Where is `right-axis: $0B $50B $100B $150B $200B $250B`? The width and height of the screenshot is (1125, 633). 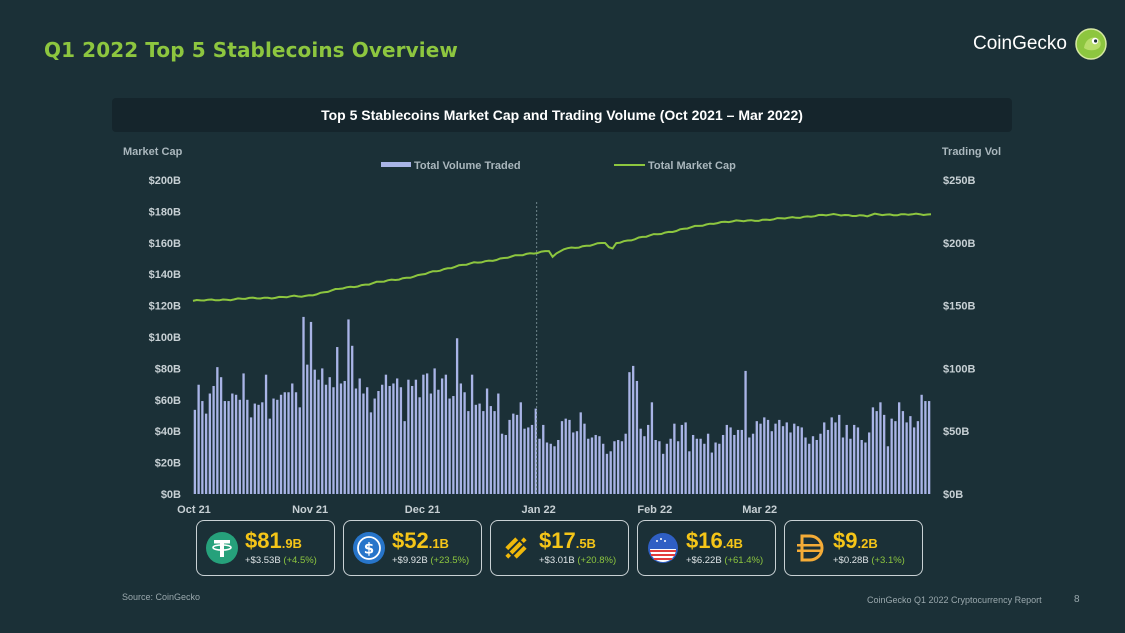
right-axis: $0B $50B $100B $150B $200B $250B is located at coordinates (959, 338).